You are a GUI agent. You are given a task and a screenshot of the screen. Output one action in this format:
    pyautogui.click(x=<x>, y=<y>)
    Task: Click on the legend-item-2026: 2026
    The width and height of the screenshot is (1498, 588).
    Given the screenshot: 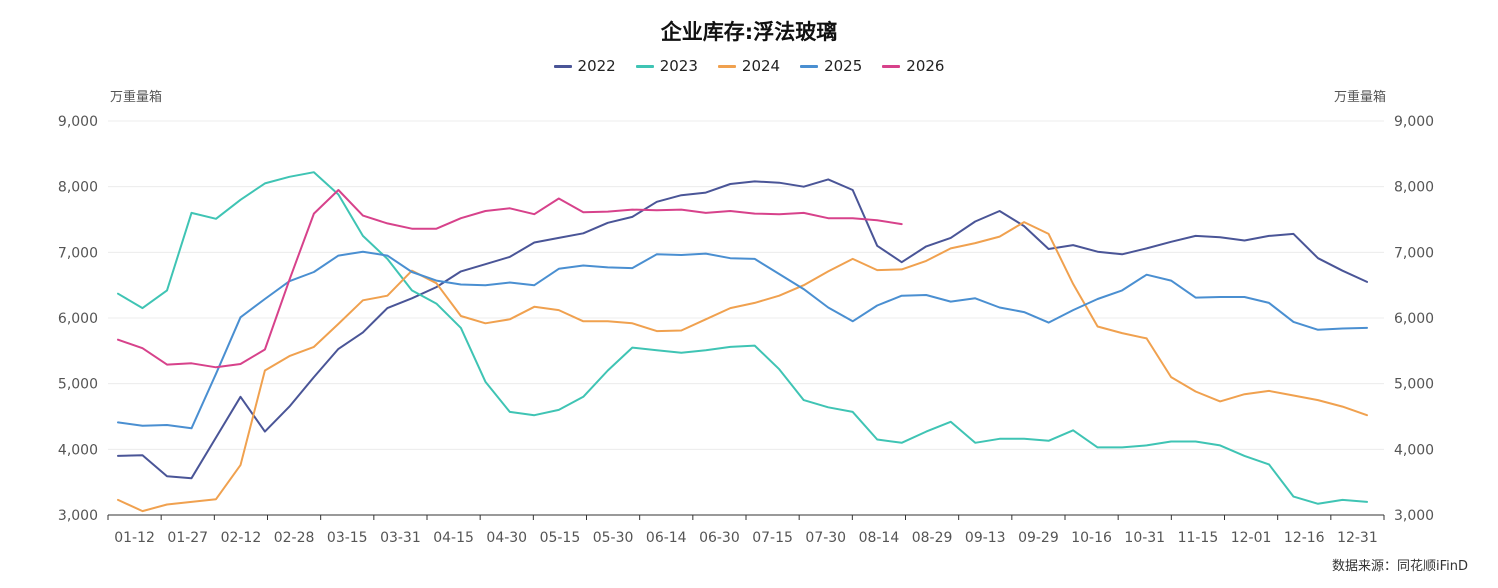 What is the action you would take?
    pyautogui.click(x=913, y=66)
    